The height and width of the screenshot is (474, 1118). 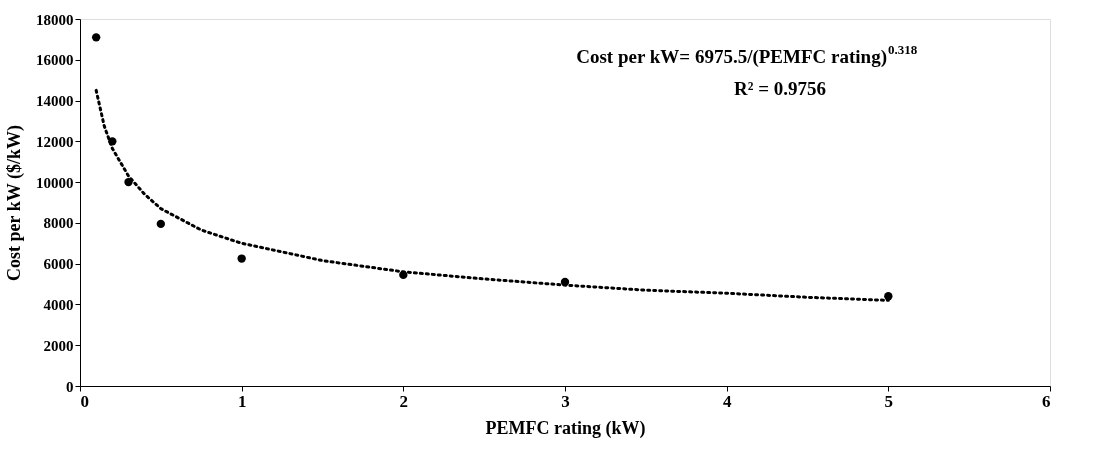 I want to click on annotation: R² = 0.9756, so click(x=780, y=88).